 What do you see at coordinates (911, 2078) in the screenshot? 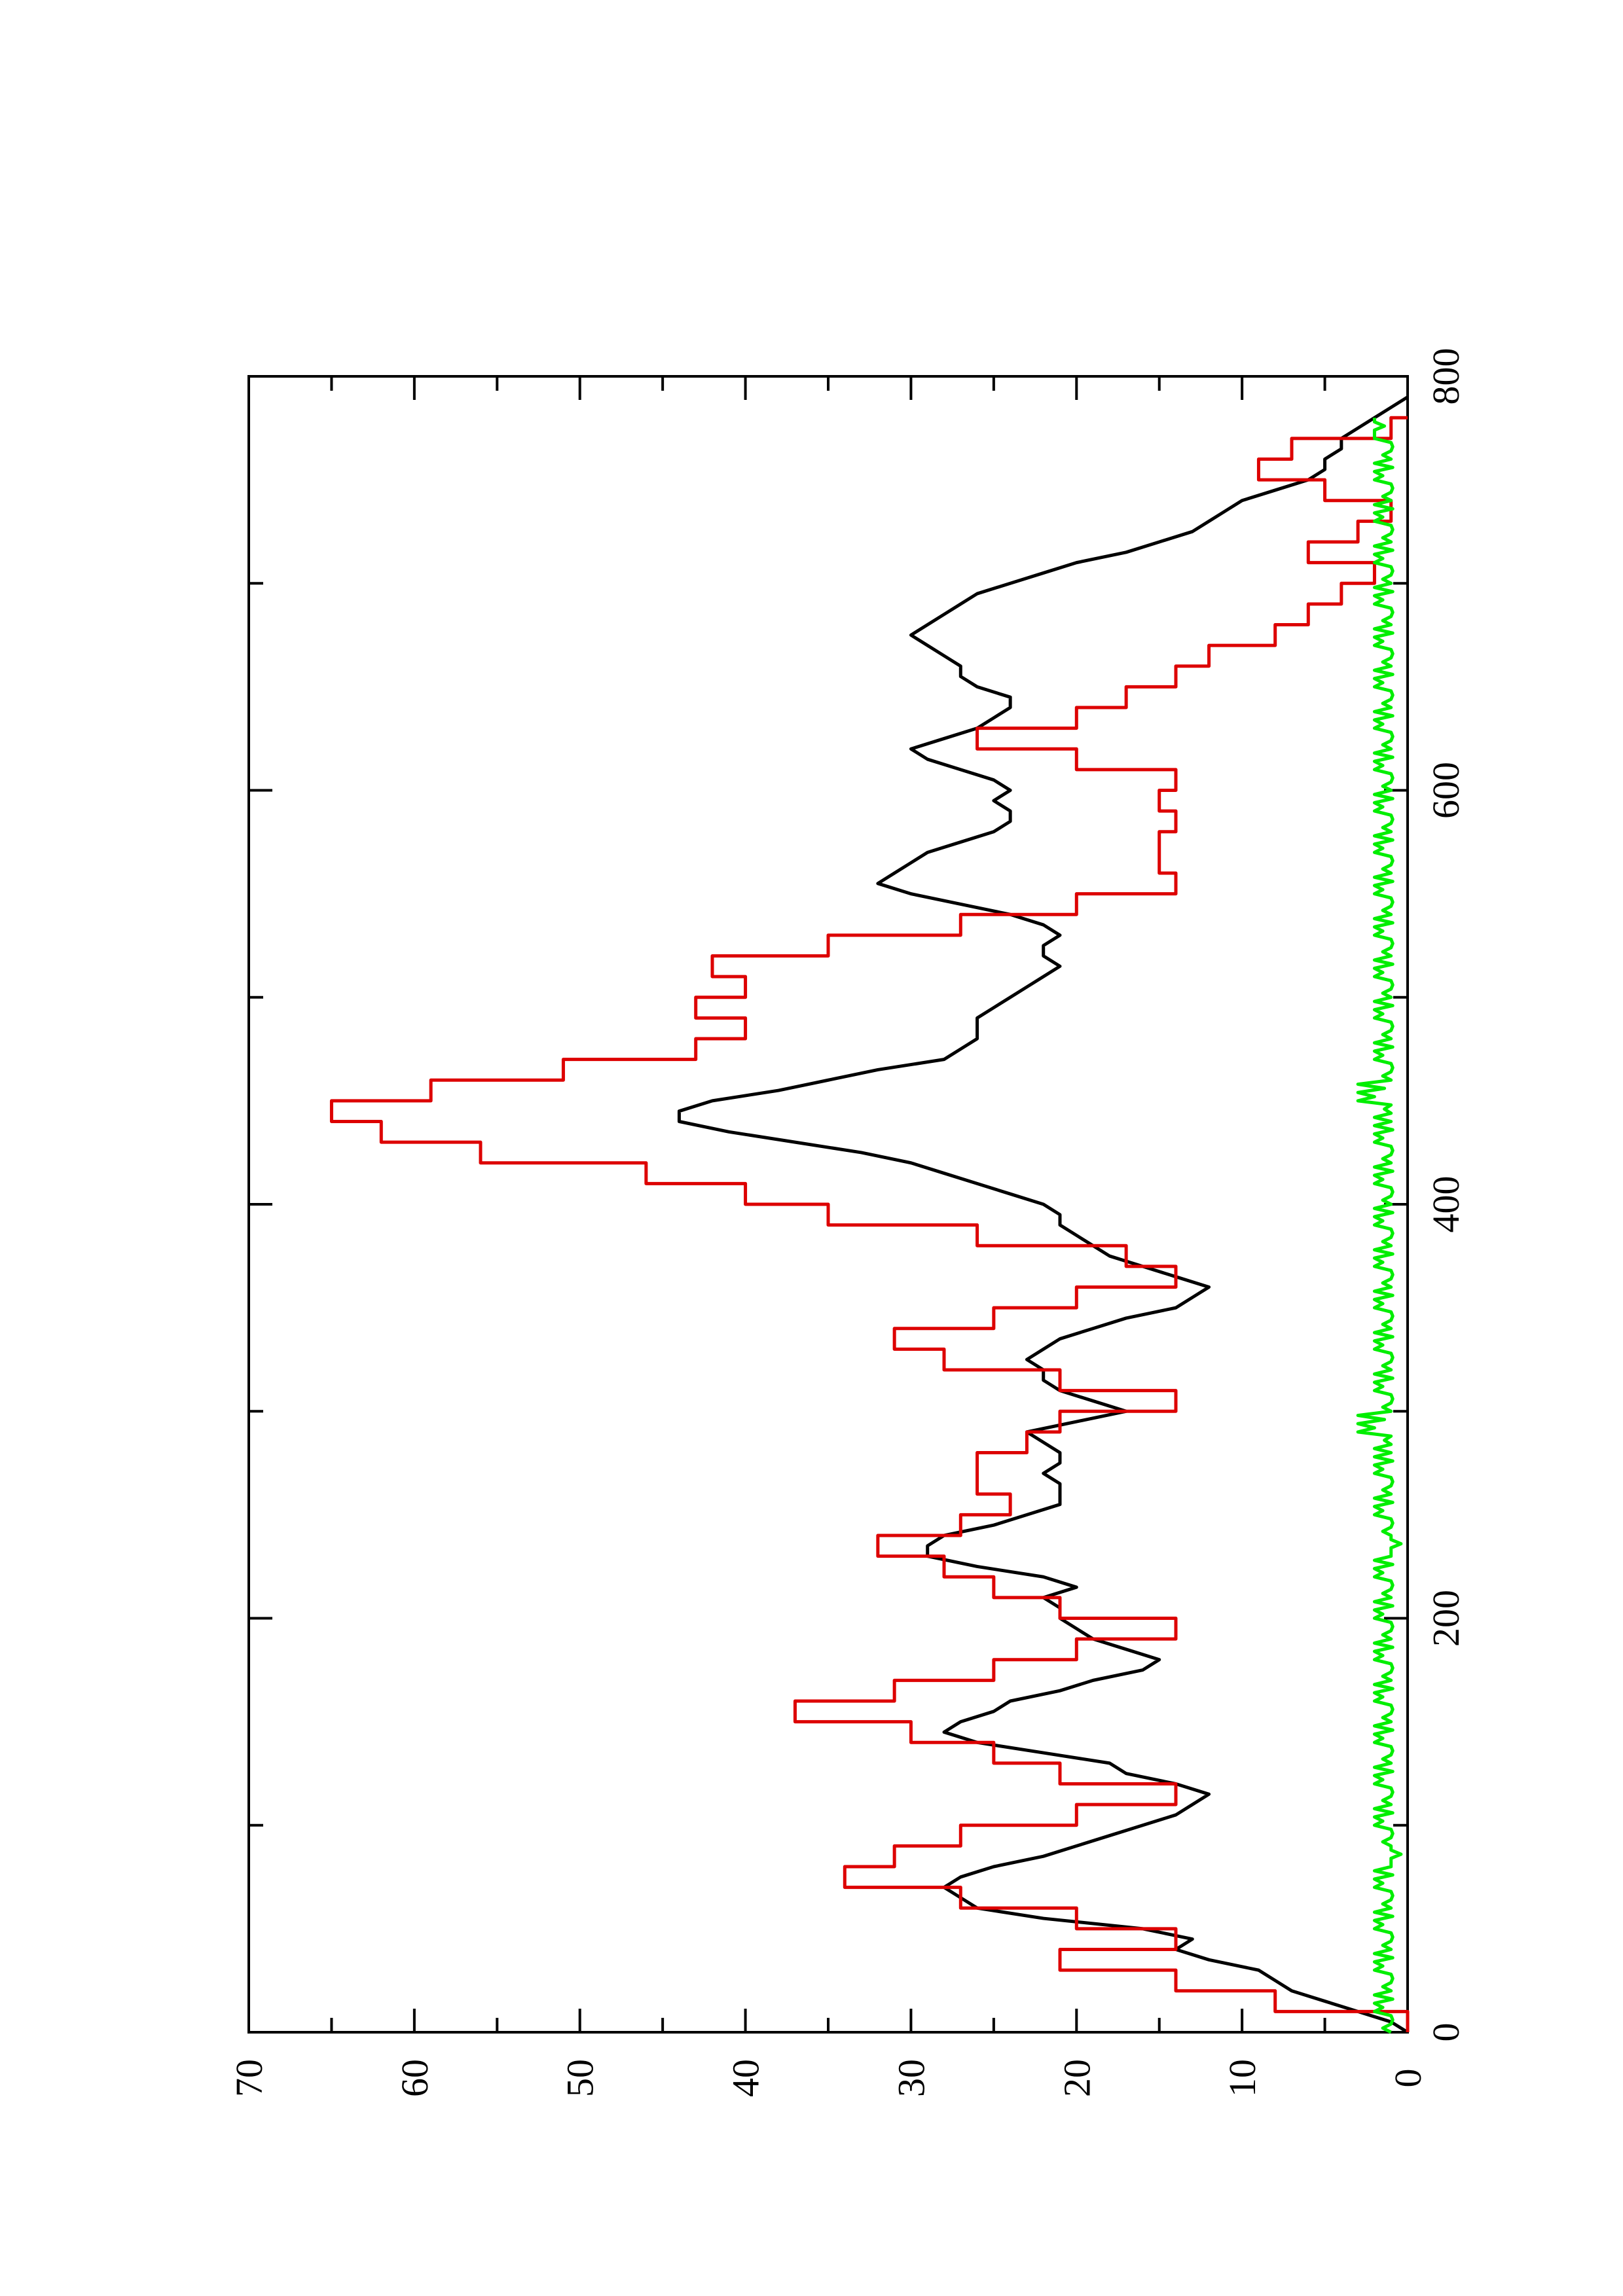
I see `y-tick-label: 30` at bounding box center [911, 2078].